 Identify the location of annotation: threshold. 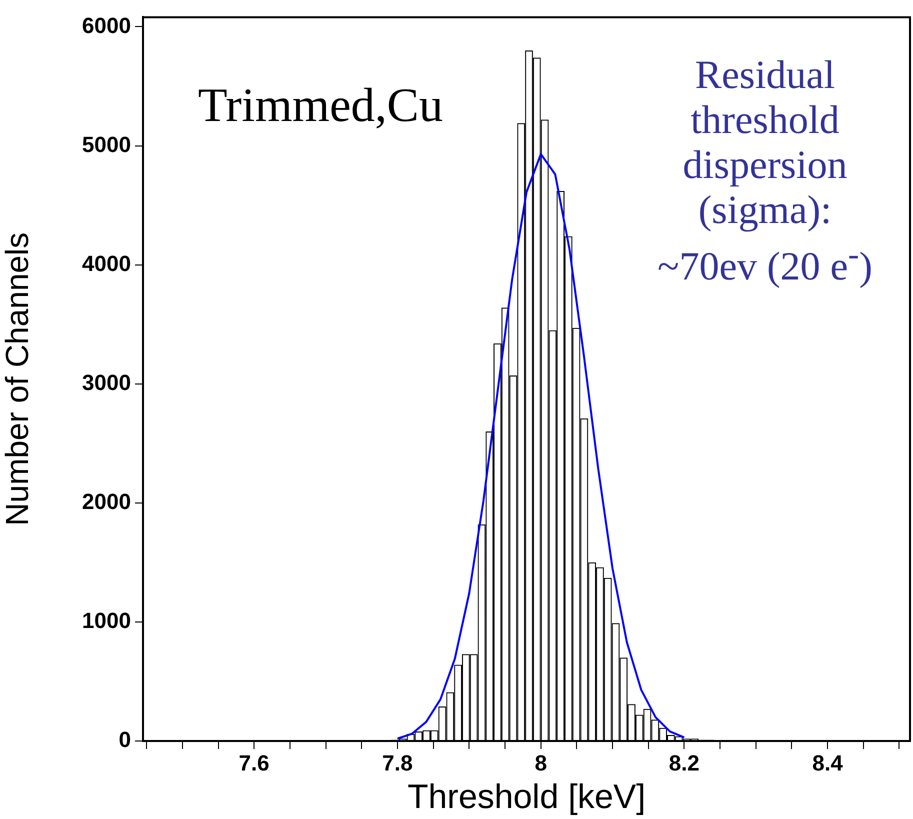
(765, 119).